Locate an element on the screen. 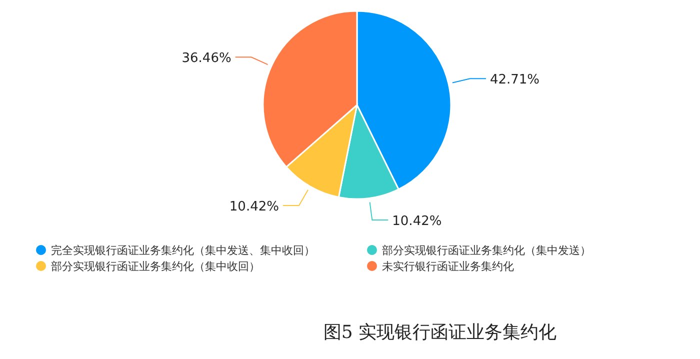 Image resolution: width=700 pixels, height=359 pixels. text: 图5 实现银行函证业务集约化 is located at coordinates (440, 332).